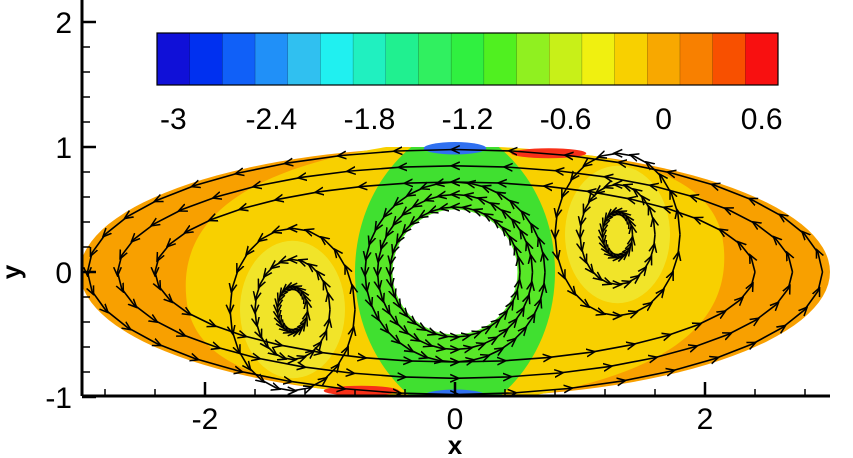 The height and width of the screenshot is (458, 853). Describe the element at coordinates (762, 119) in the screenshot. I see `colorbar-label-6: 0.6` at that location.